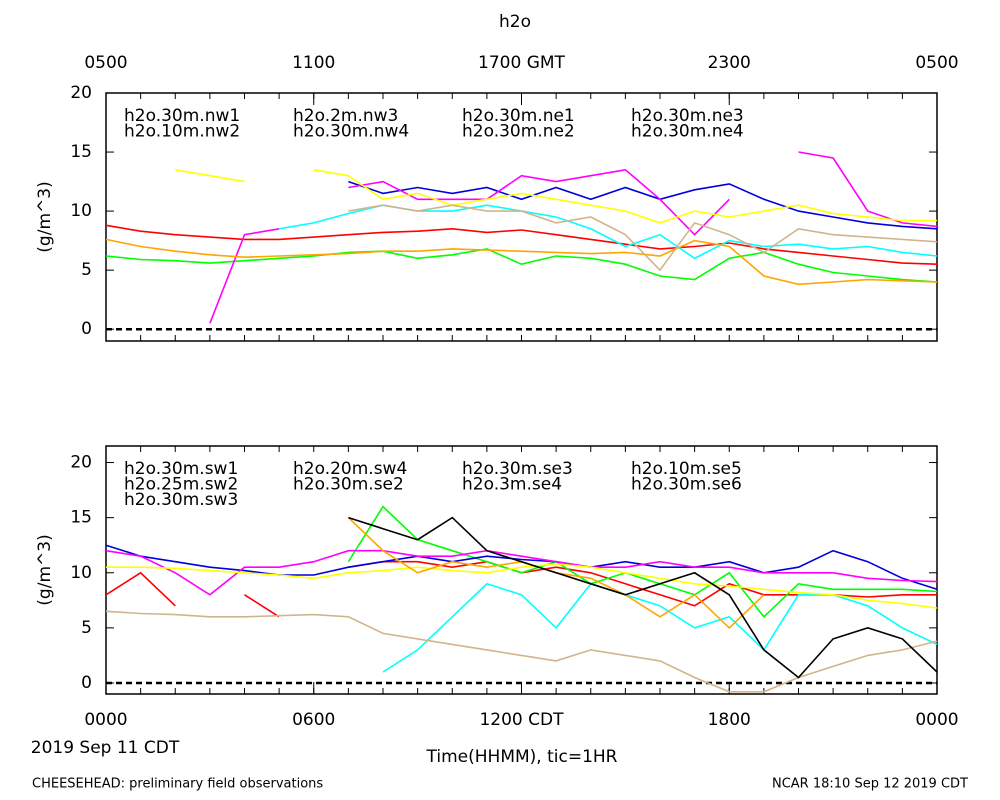 This screenshot has height=800, width=1000. Describe the element at coordinates (313, 63) in the screenshot. I see `x-top-tick-label: 1100` at that location.